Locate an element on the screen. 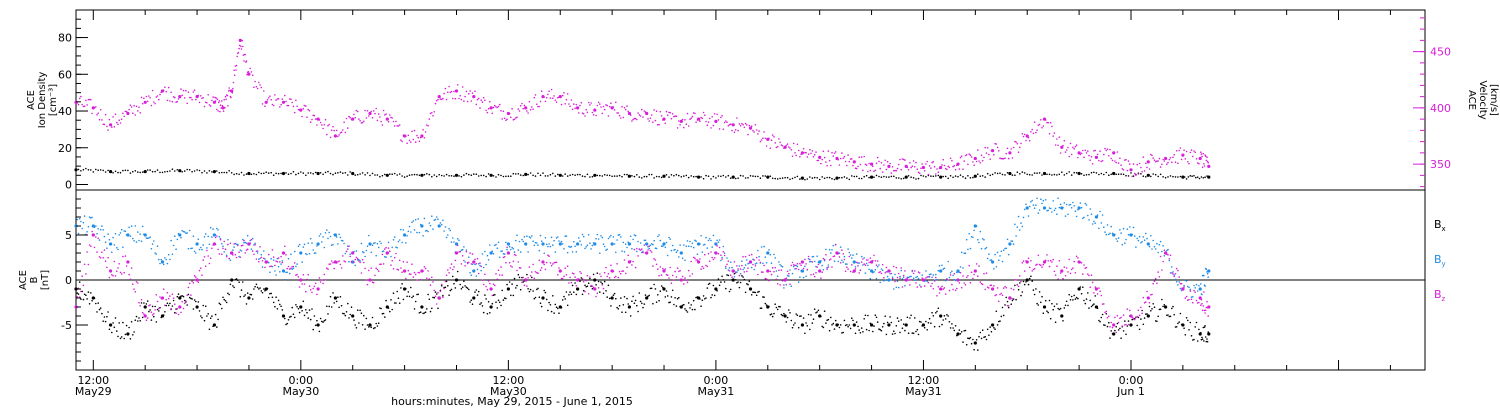 The width and height of the screenshot is (1500, 410). velocity-point is located at coordinates (474, 97).